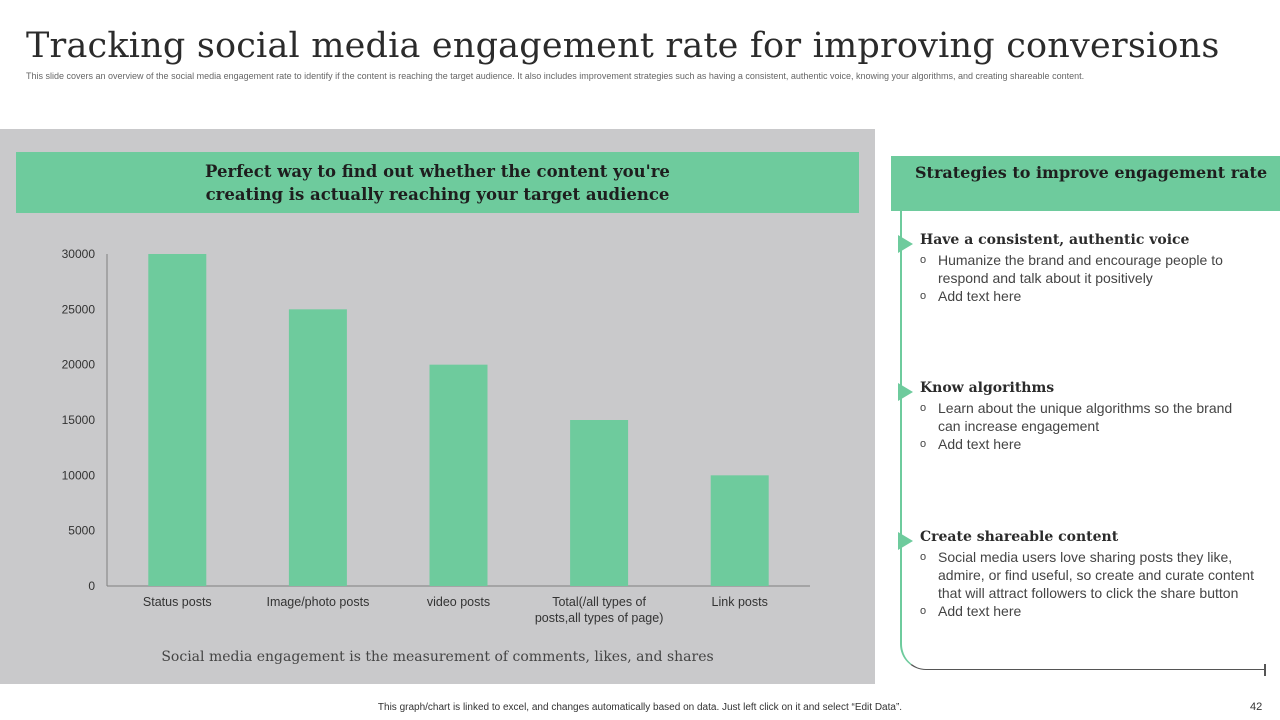 This screenshot has width=1280, height=720. I want to click on x-tick-label: posts,all types of page), so click(599, 618).